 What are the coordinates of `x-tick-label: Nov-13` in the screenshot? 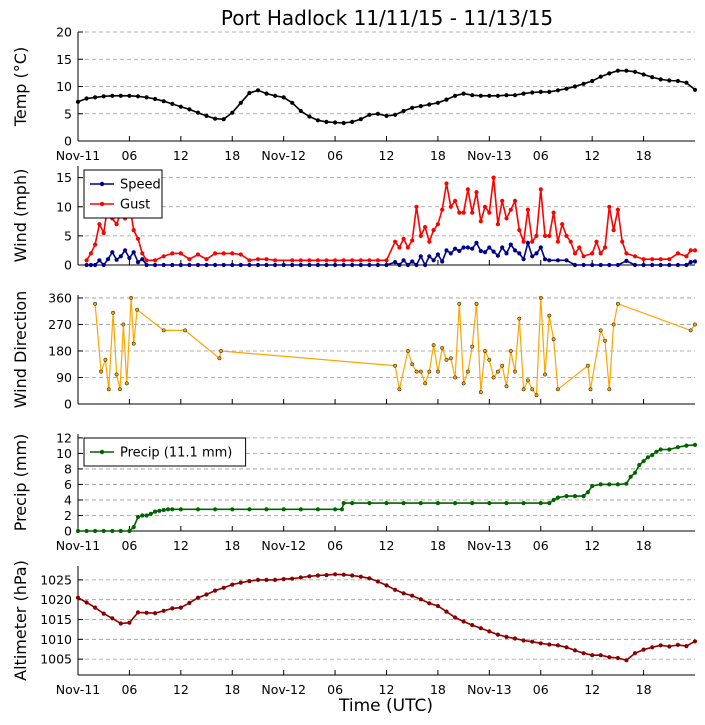 It's located at (489, 689).